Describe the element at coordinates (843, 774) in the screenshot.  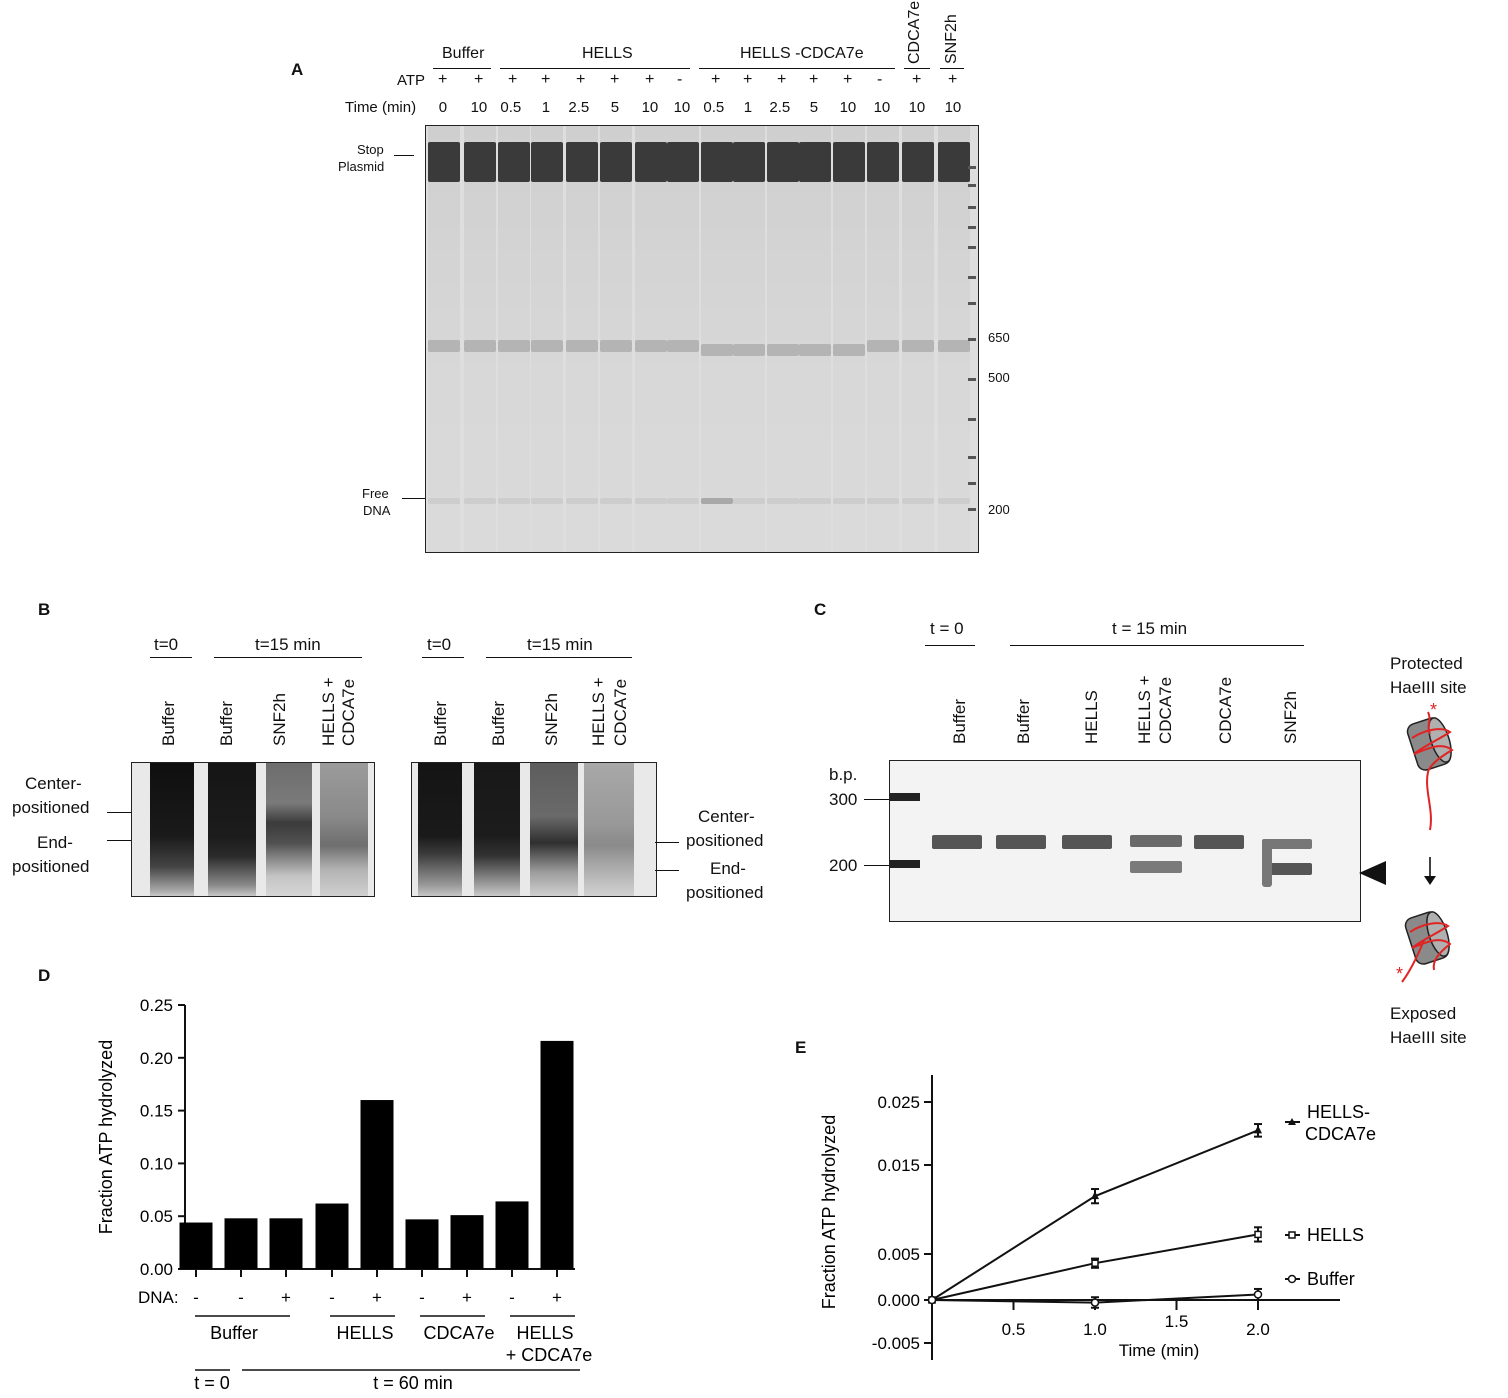
I see `c-bp-label: b.p.` at that location.